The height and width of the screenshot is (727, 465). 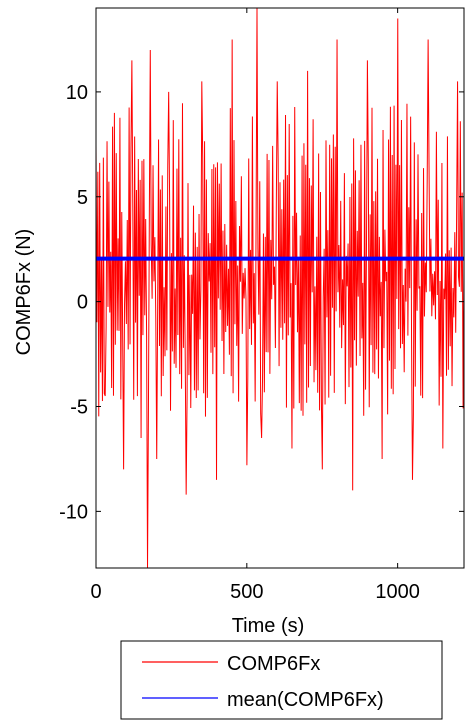 I want to click on y-tick-label: 10, so click(x=77, y=93).